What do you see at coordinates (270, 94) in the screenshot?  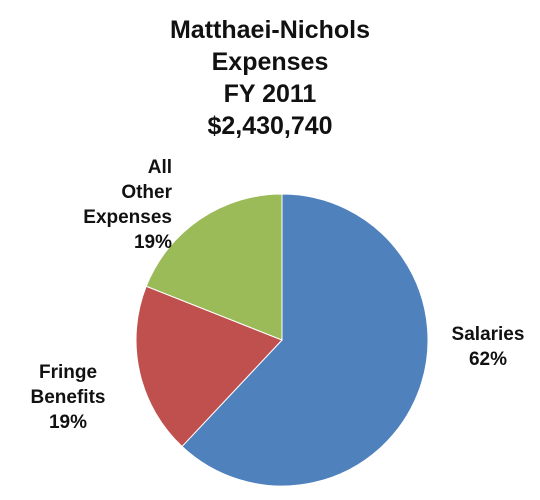 I see `title-line: FY 2011` at bounding box center [270, 94].